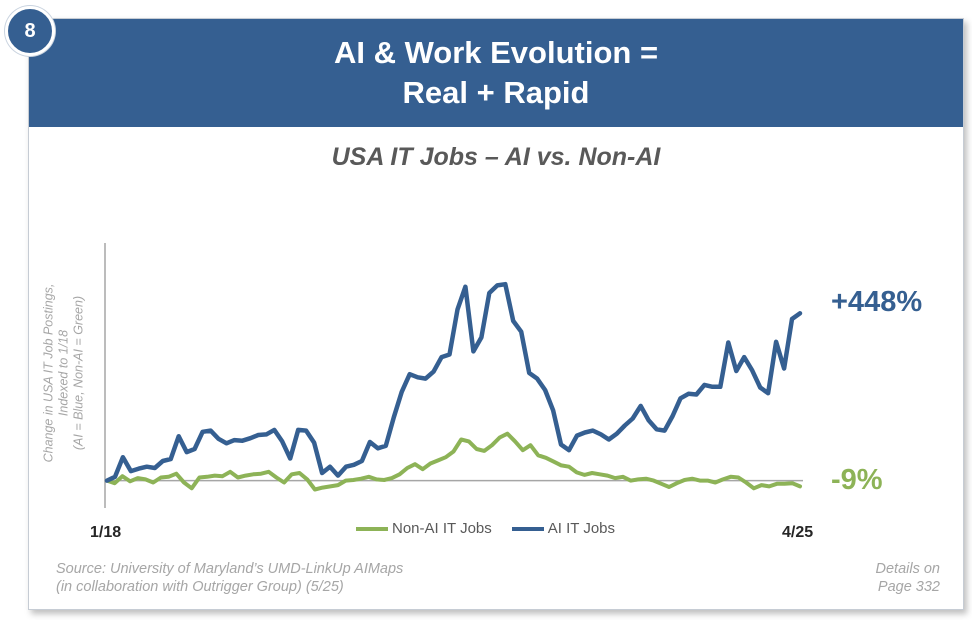  Describe the element at coordinates (907, 569) in the screenshot. I see `details-line-1: Details on` at that location.